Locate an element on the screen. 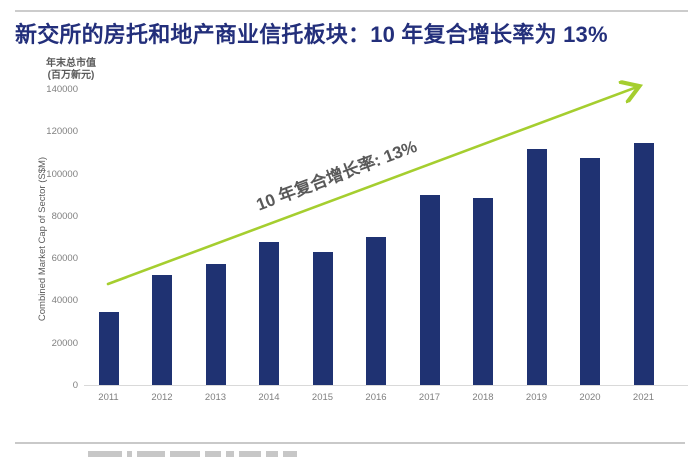 The image size is (700, 457). y-axis-header: 年末总市值 (百万新元) is located at coordinates (71, 70).